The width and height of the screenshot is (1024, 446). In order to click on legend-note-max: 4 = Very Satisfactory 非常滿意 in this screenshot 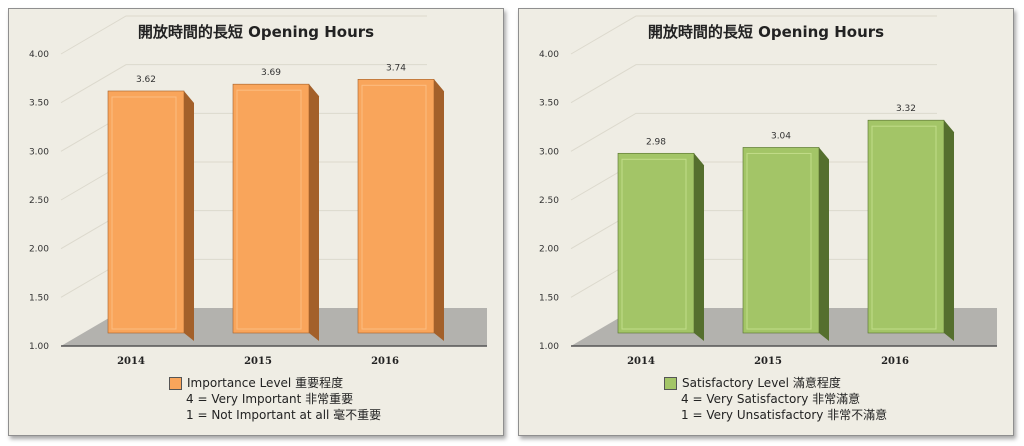, I will do `click(771, 399)`.